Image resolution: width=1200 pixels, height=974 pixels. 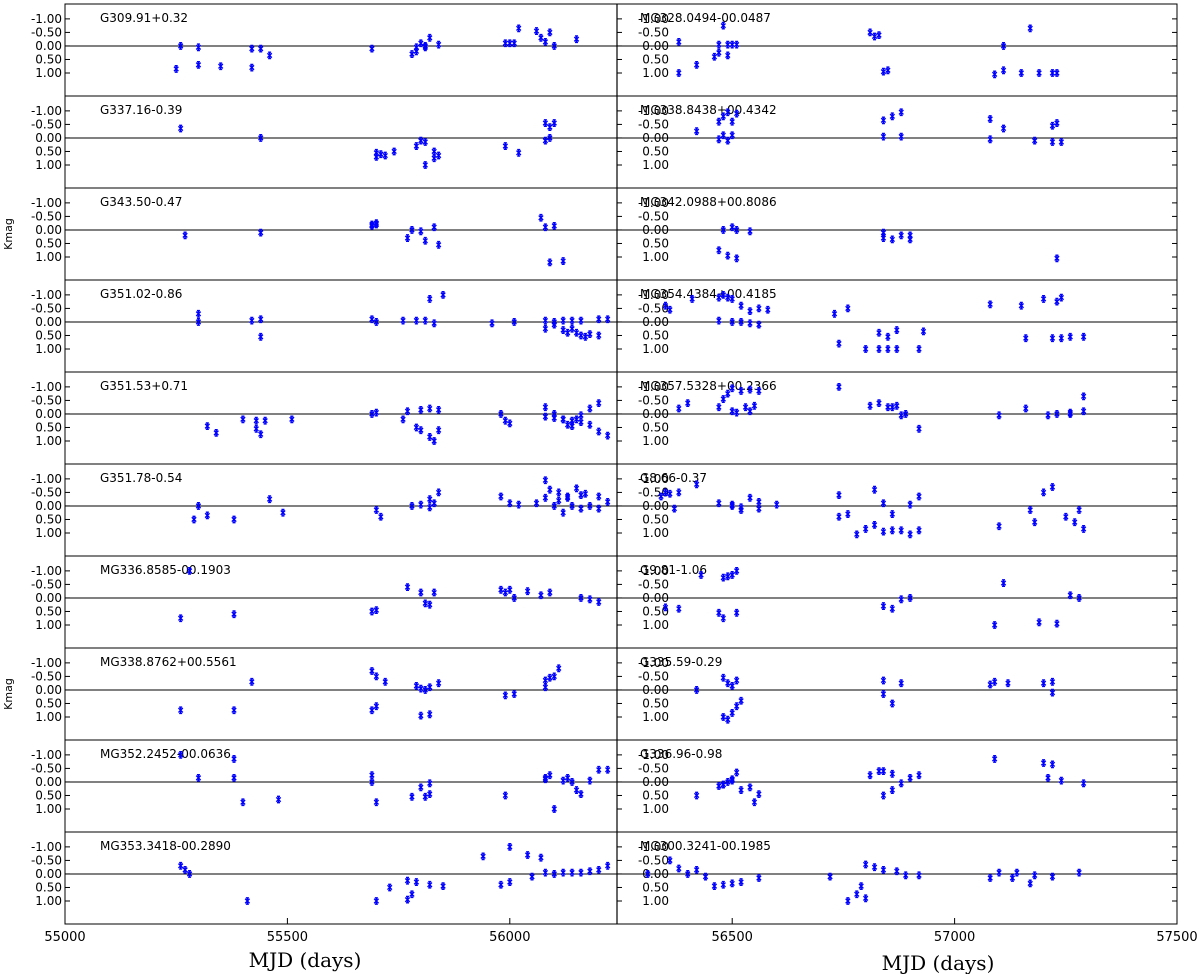 What do you see at coordinates (305, 960) in the screenshot?
I see `x-axis-title-left: MJD (days)` at bounding box center [305, 960].